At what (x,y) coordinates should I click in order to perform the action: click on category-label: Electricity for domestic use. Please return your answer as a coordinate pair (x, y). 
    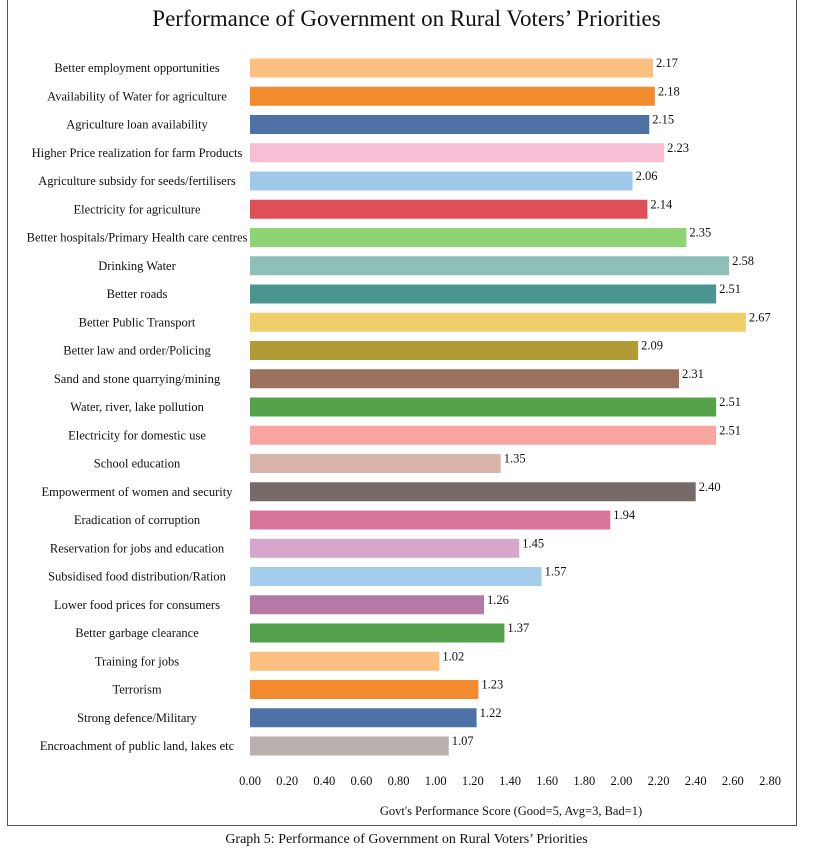
    Looking at the image, I should click on (137, 435).